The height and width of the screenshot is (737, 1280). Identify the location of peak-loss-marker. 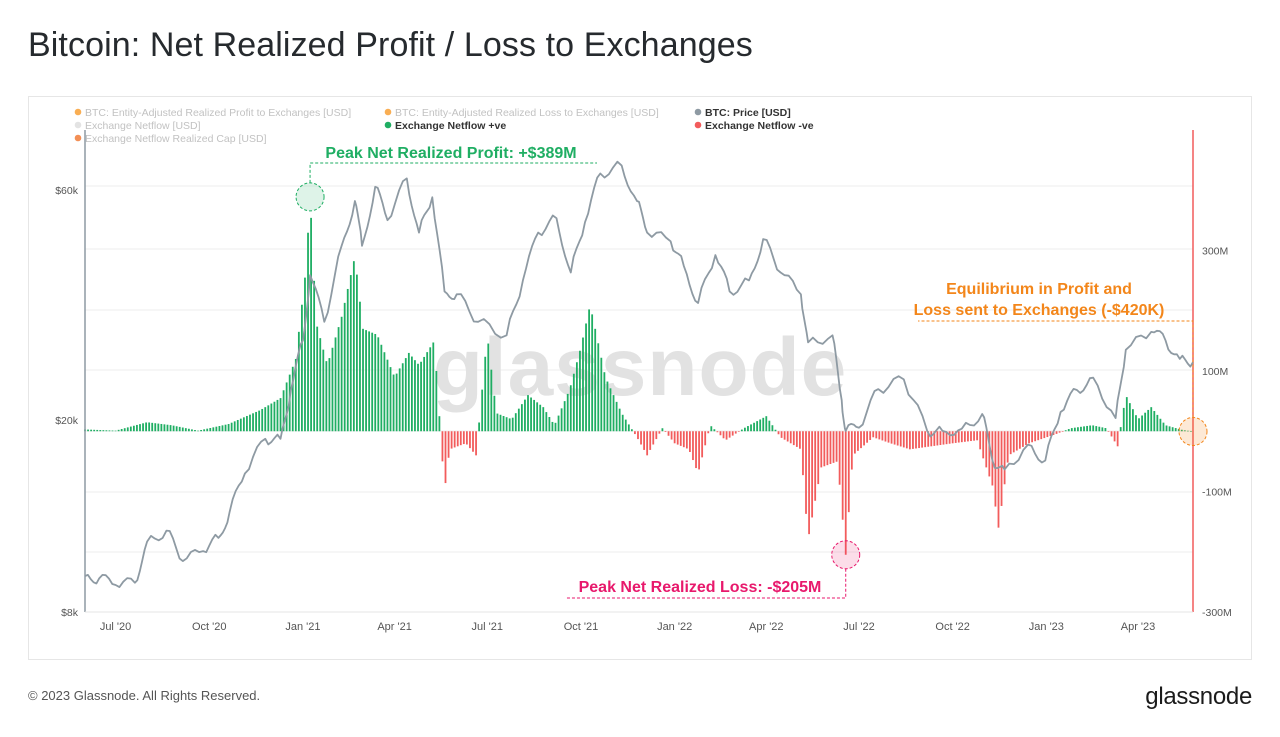
(846, 555).